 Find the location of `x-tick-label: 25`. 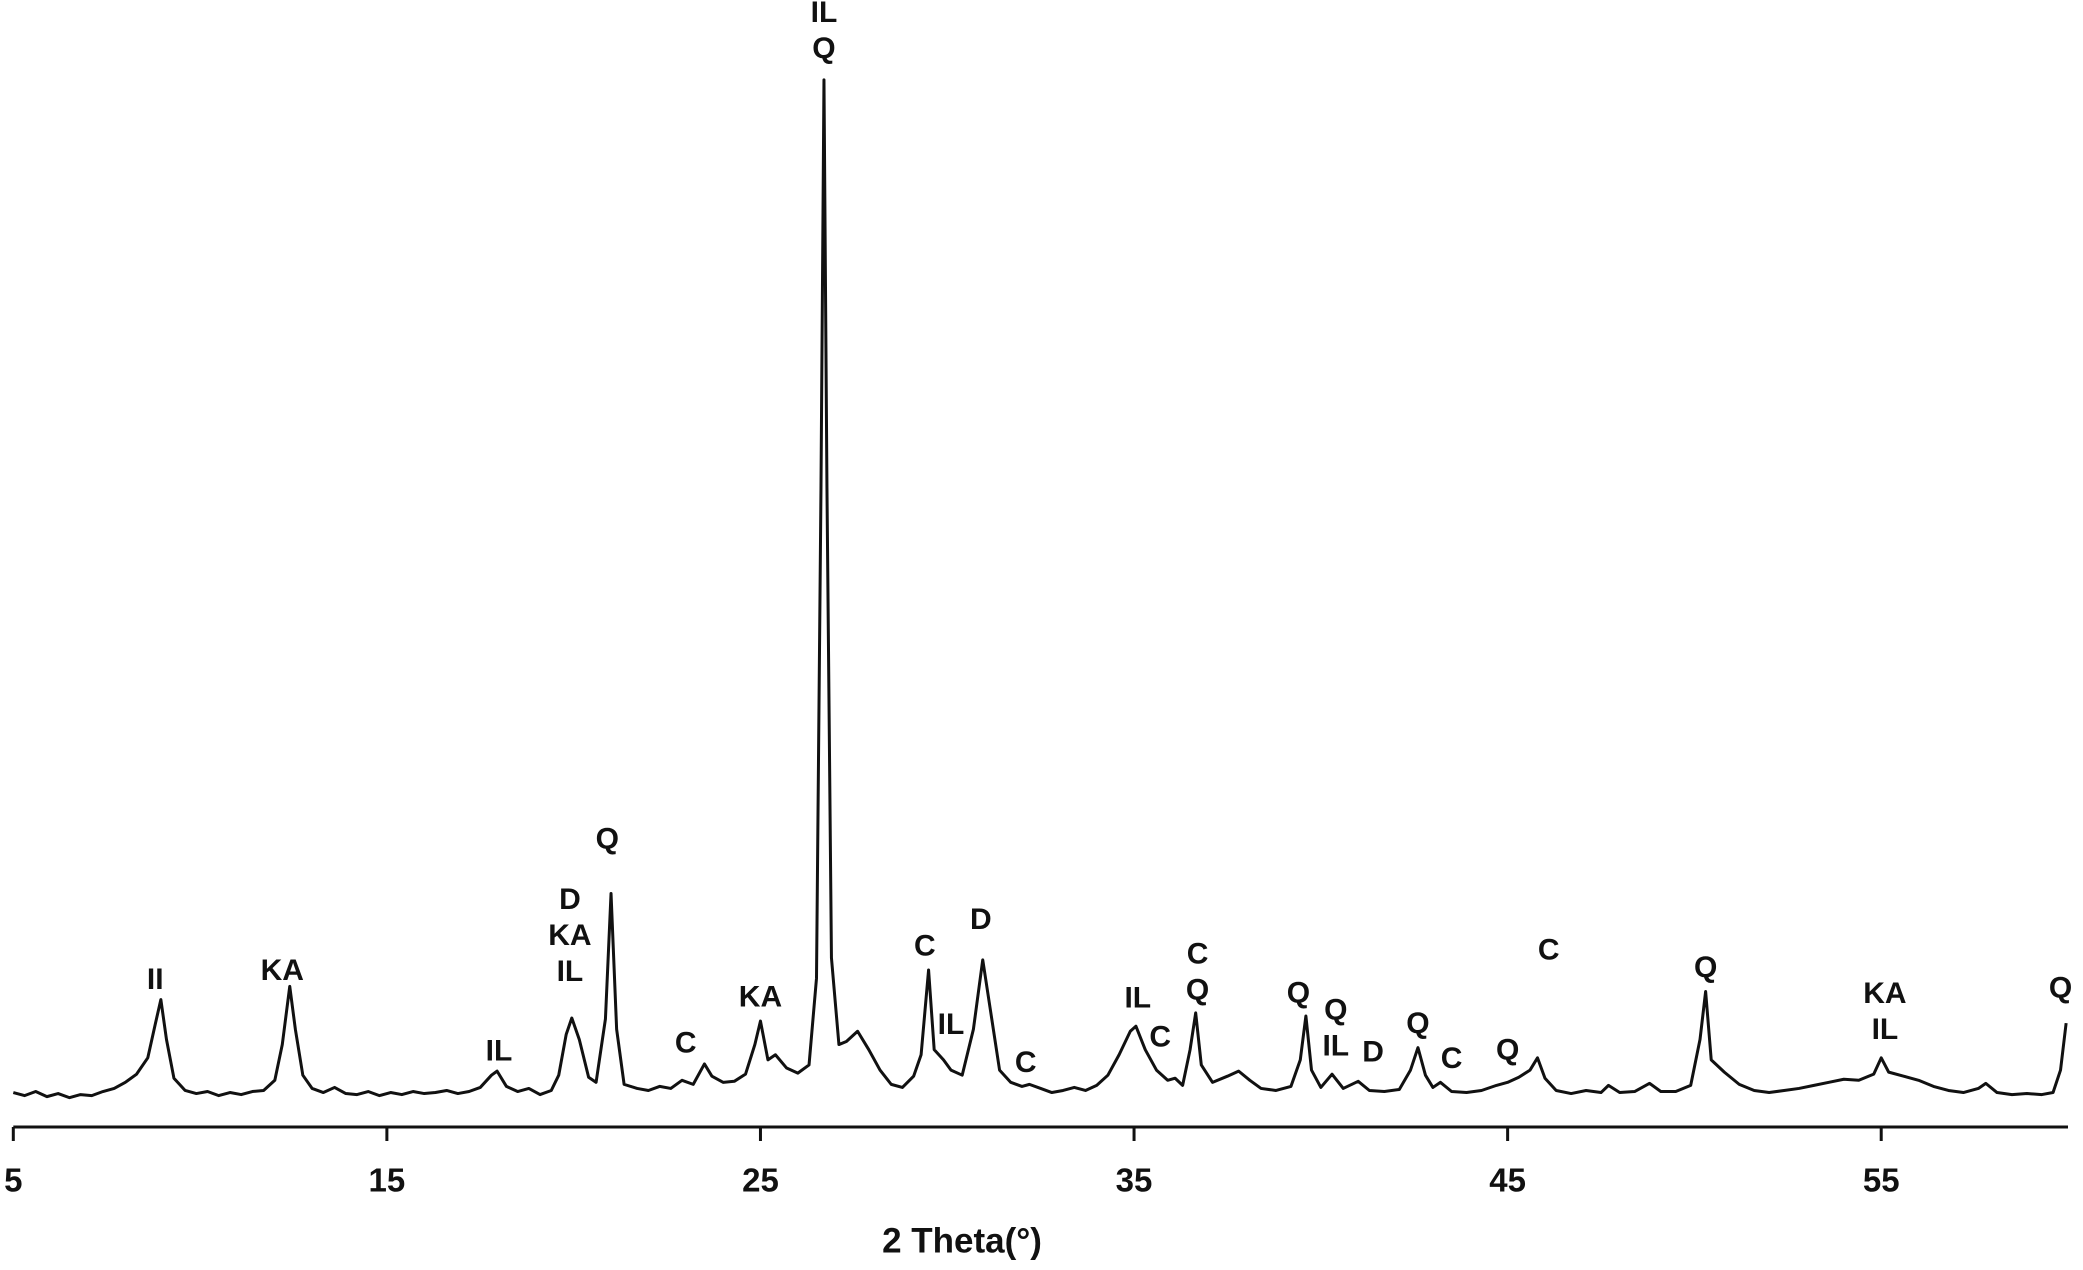

x-tick-label: 25 is located at coordinates (760, 1180).